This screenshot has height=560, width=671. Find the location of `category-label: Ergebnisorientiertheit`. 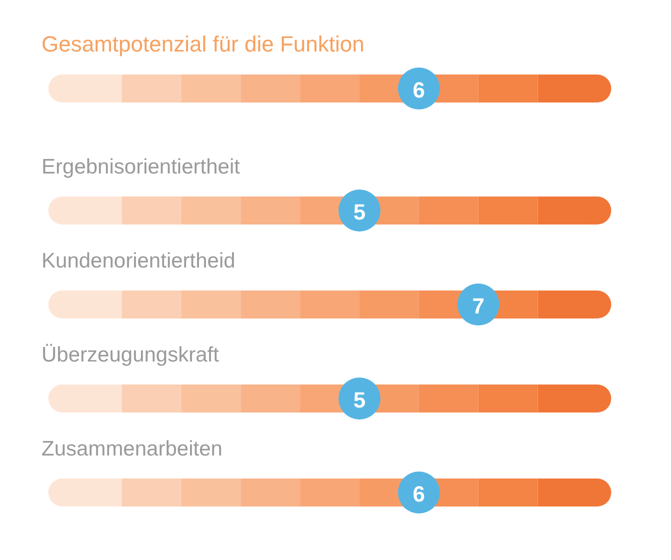

category-label: Ergebnisorientiertheit is located at coordinates (141, 167).